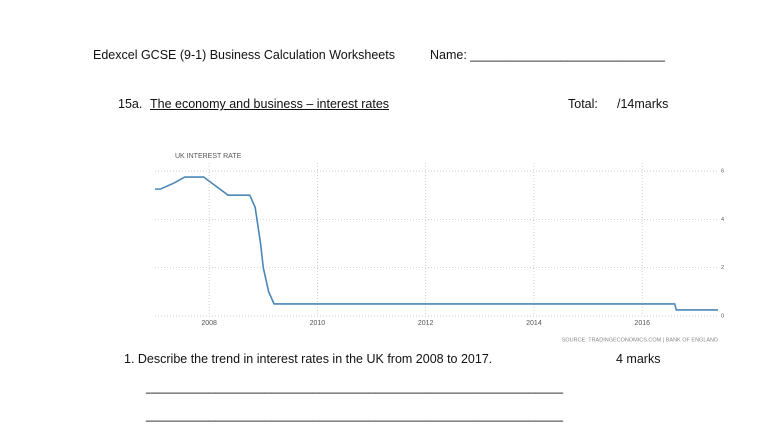  Describe the element at coordinates (638, 359) in the screenshot. I see `question-marks: 4 marks` at that location.